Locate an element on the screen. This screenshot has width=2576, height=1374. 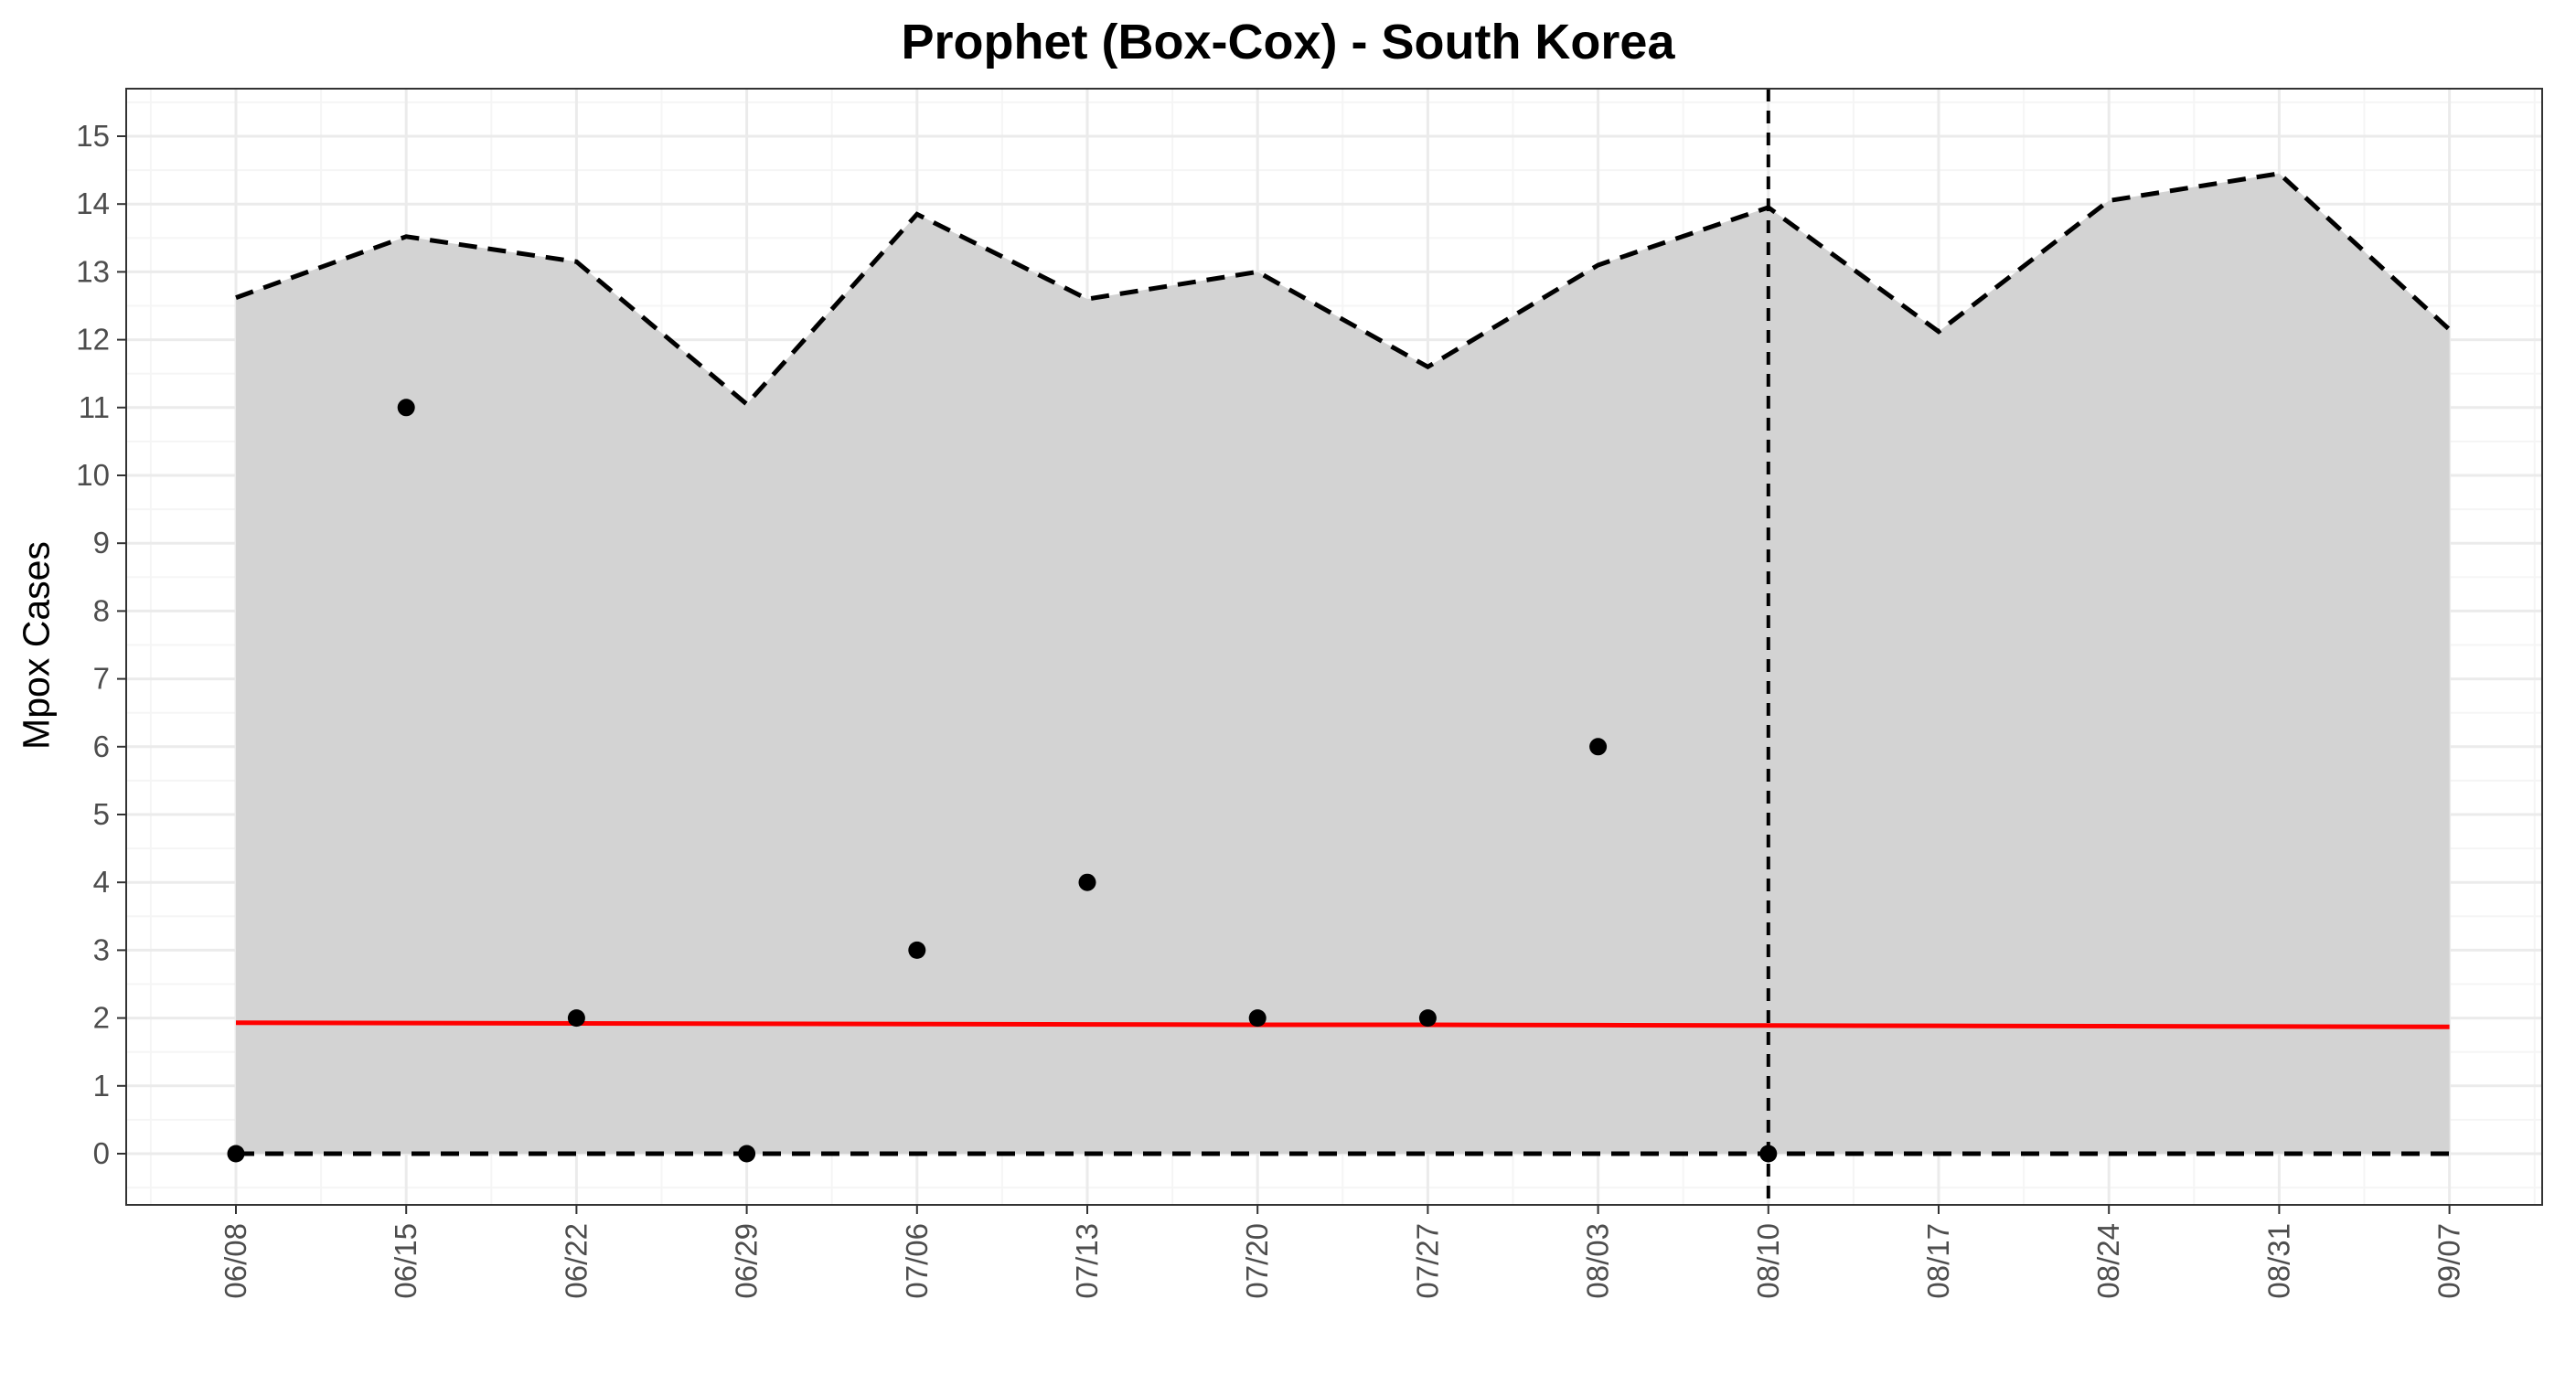
upper-bound-line is located at coordinates (1343, 289).